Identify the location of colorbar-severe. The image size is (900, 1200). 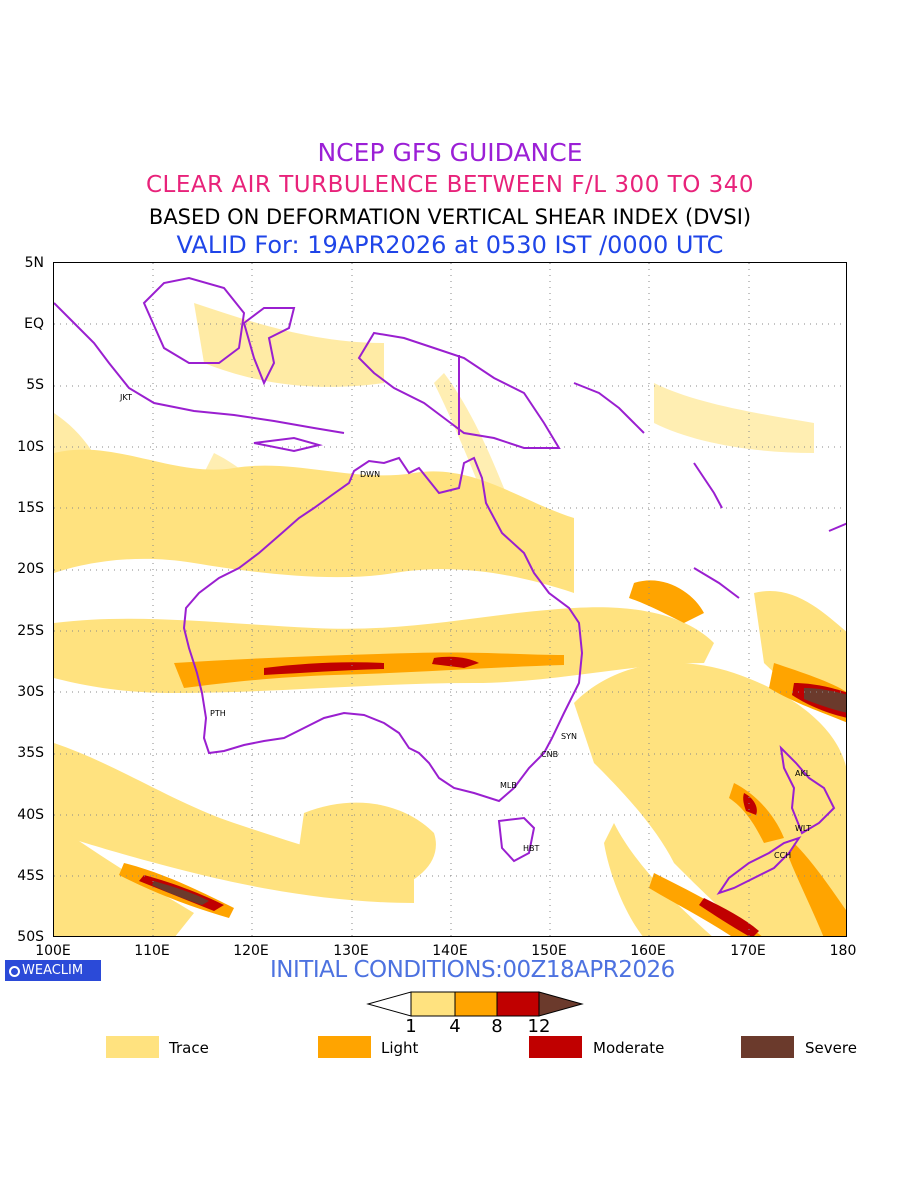
(561, 1004).